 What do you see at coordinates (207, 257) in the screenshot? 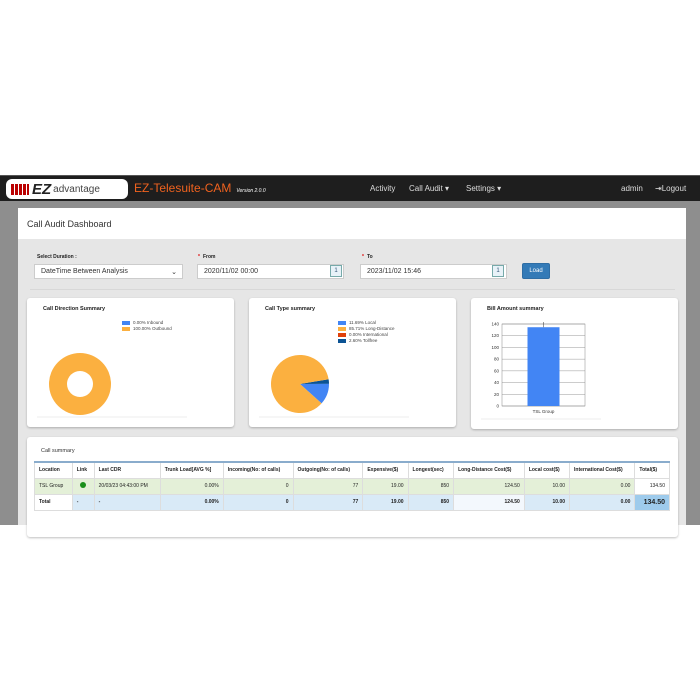
I see `from-label: * From` at bounding box center [207, 257].